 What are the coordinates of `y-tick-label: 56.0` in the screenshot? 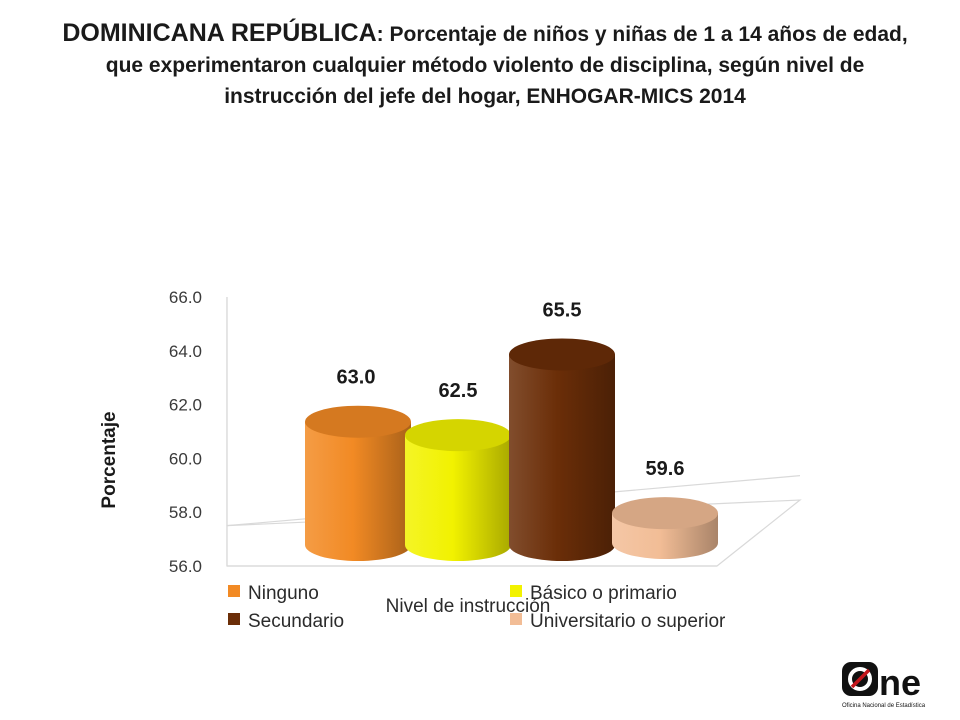 It's located at (185, 566).